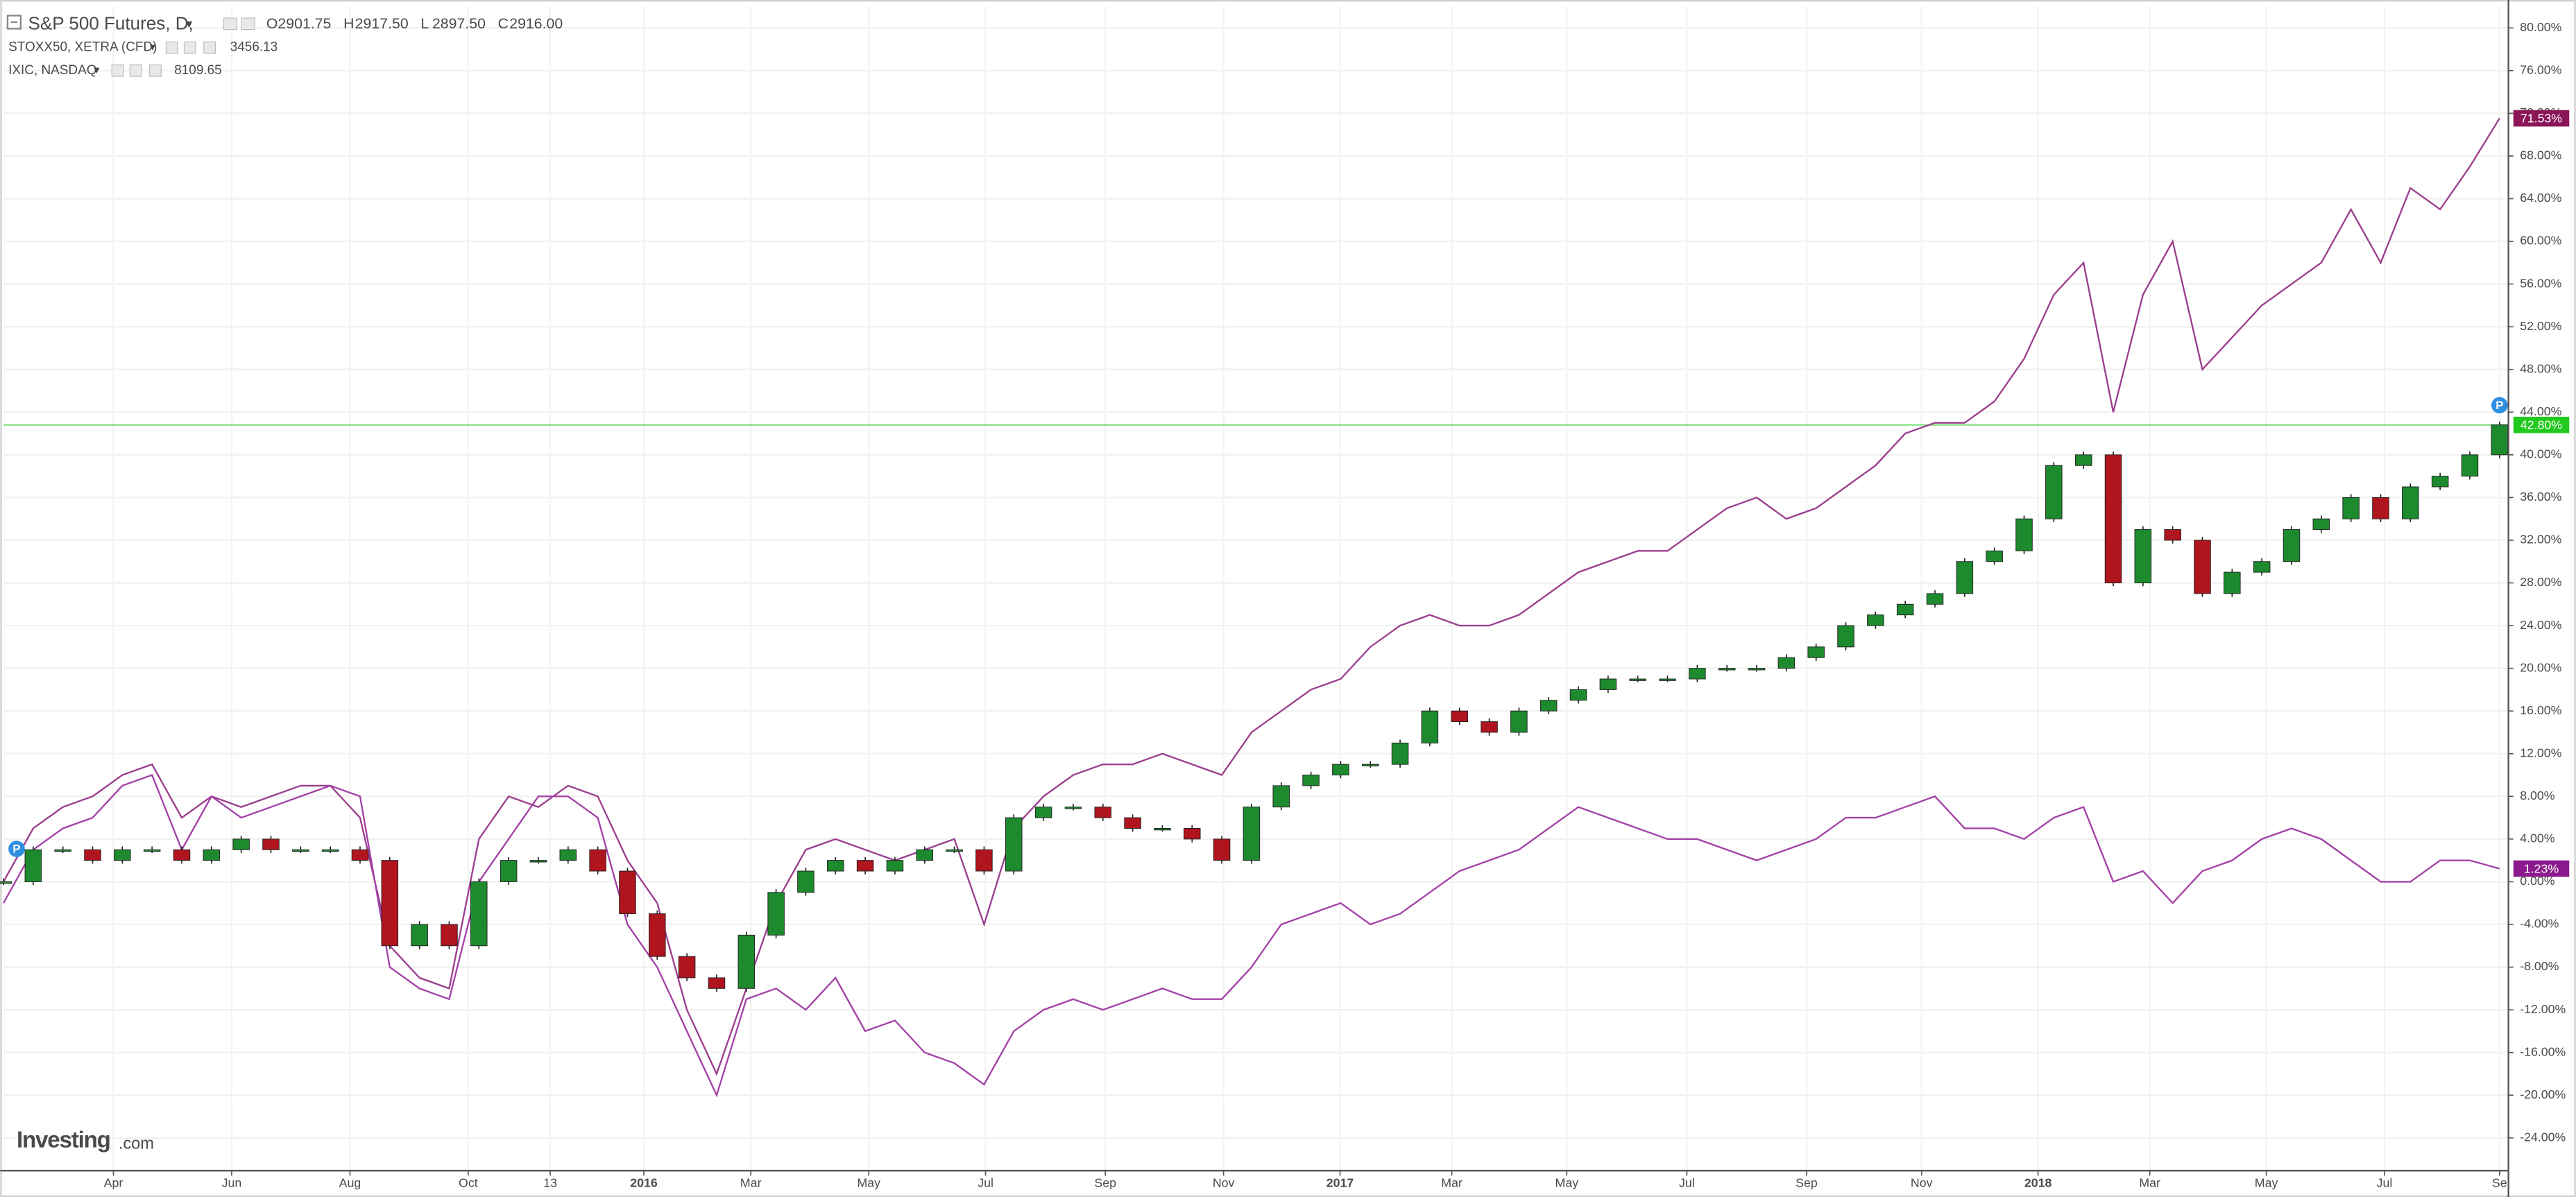 This screenshot has height=1197, width=2576. Describe the element at coordinates (2540, 368) in the screenshot. I see `y-tick-label: 48.00%` at that location.